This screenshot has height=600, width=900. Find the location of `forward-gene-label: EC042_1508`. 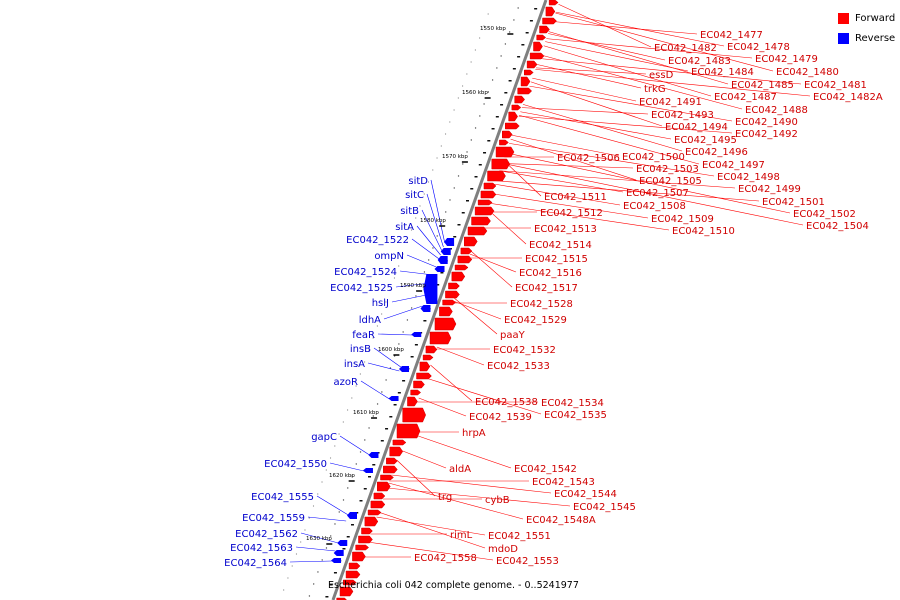

forward-gene-label: EC042_1508 is located at coordinates (654, 206).